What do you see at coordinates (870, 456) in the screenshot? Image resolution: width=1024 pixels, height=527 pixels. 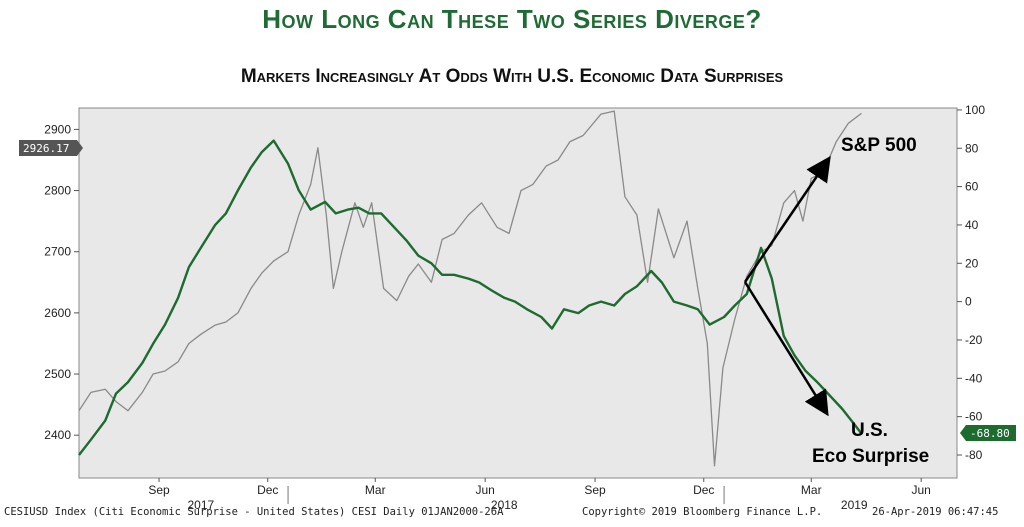 I see `eco-surprise-annotation-line2: Eco Surprise` at bounding box center [870, 456].